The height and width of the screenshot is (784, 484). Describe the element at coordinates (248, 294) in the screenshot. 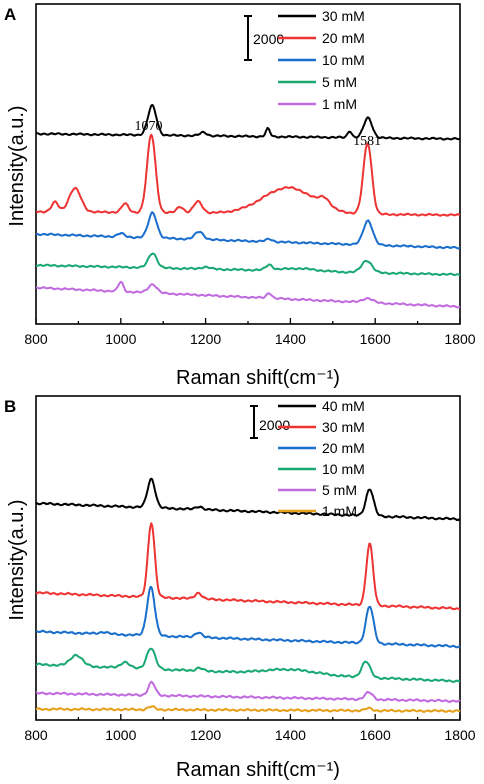

I see `panel-a-series-line-1-mm` at that location.